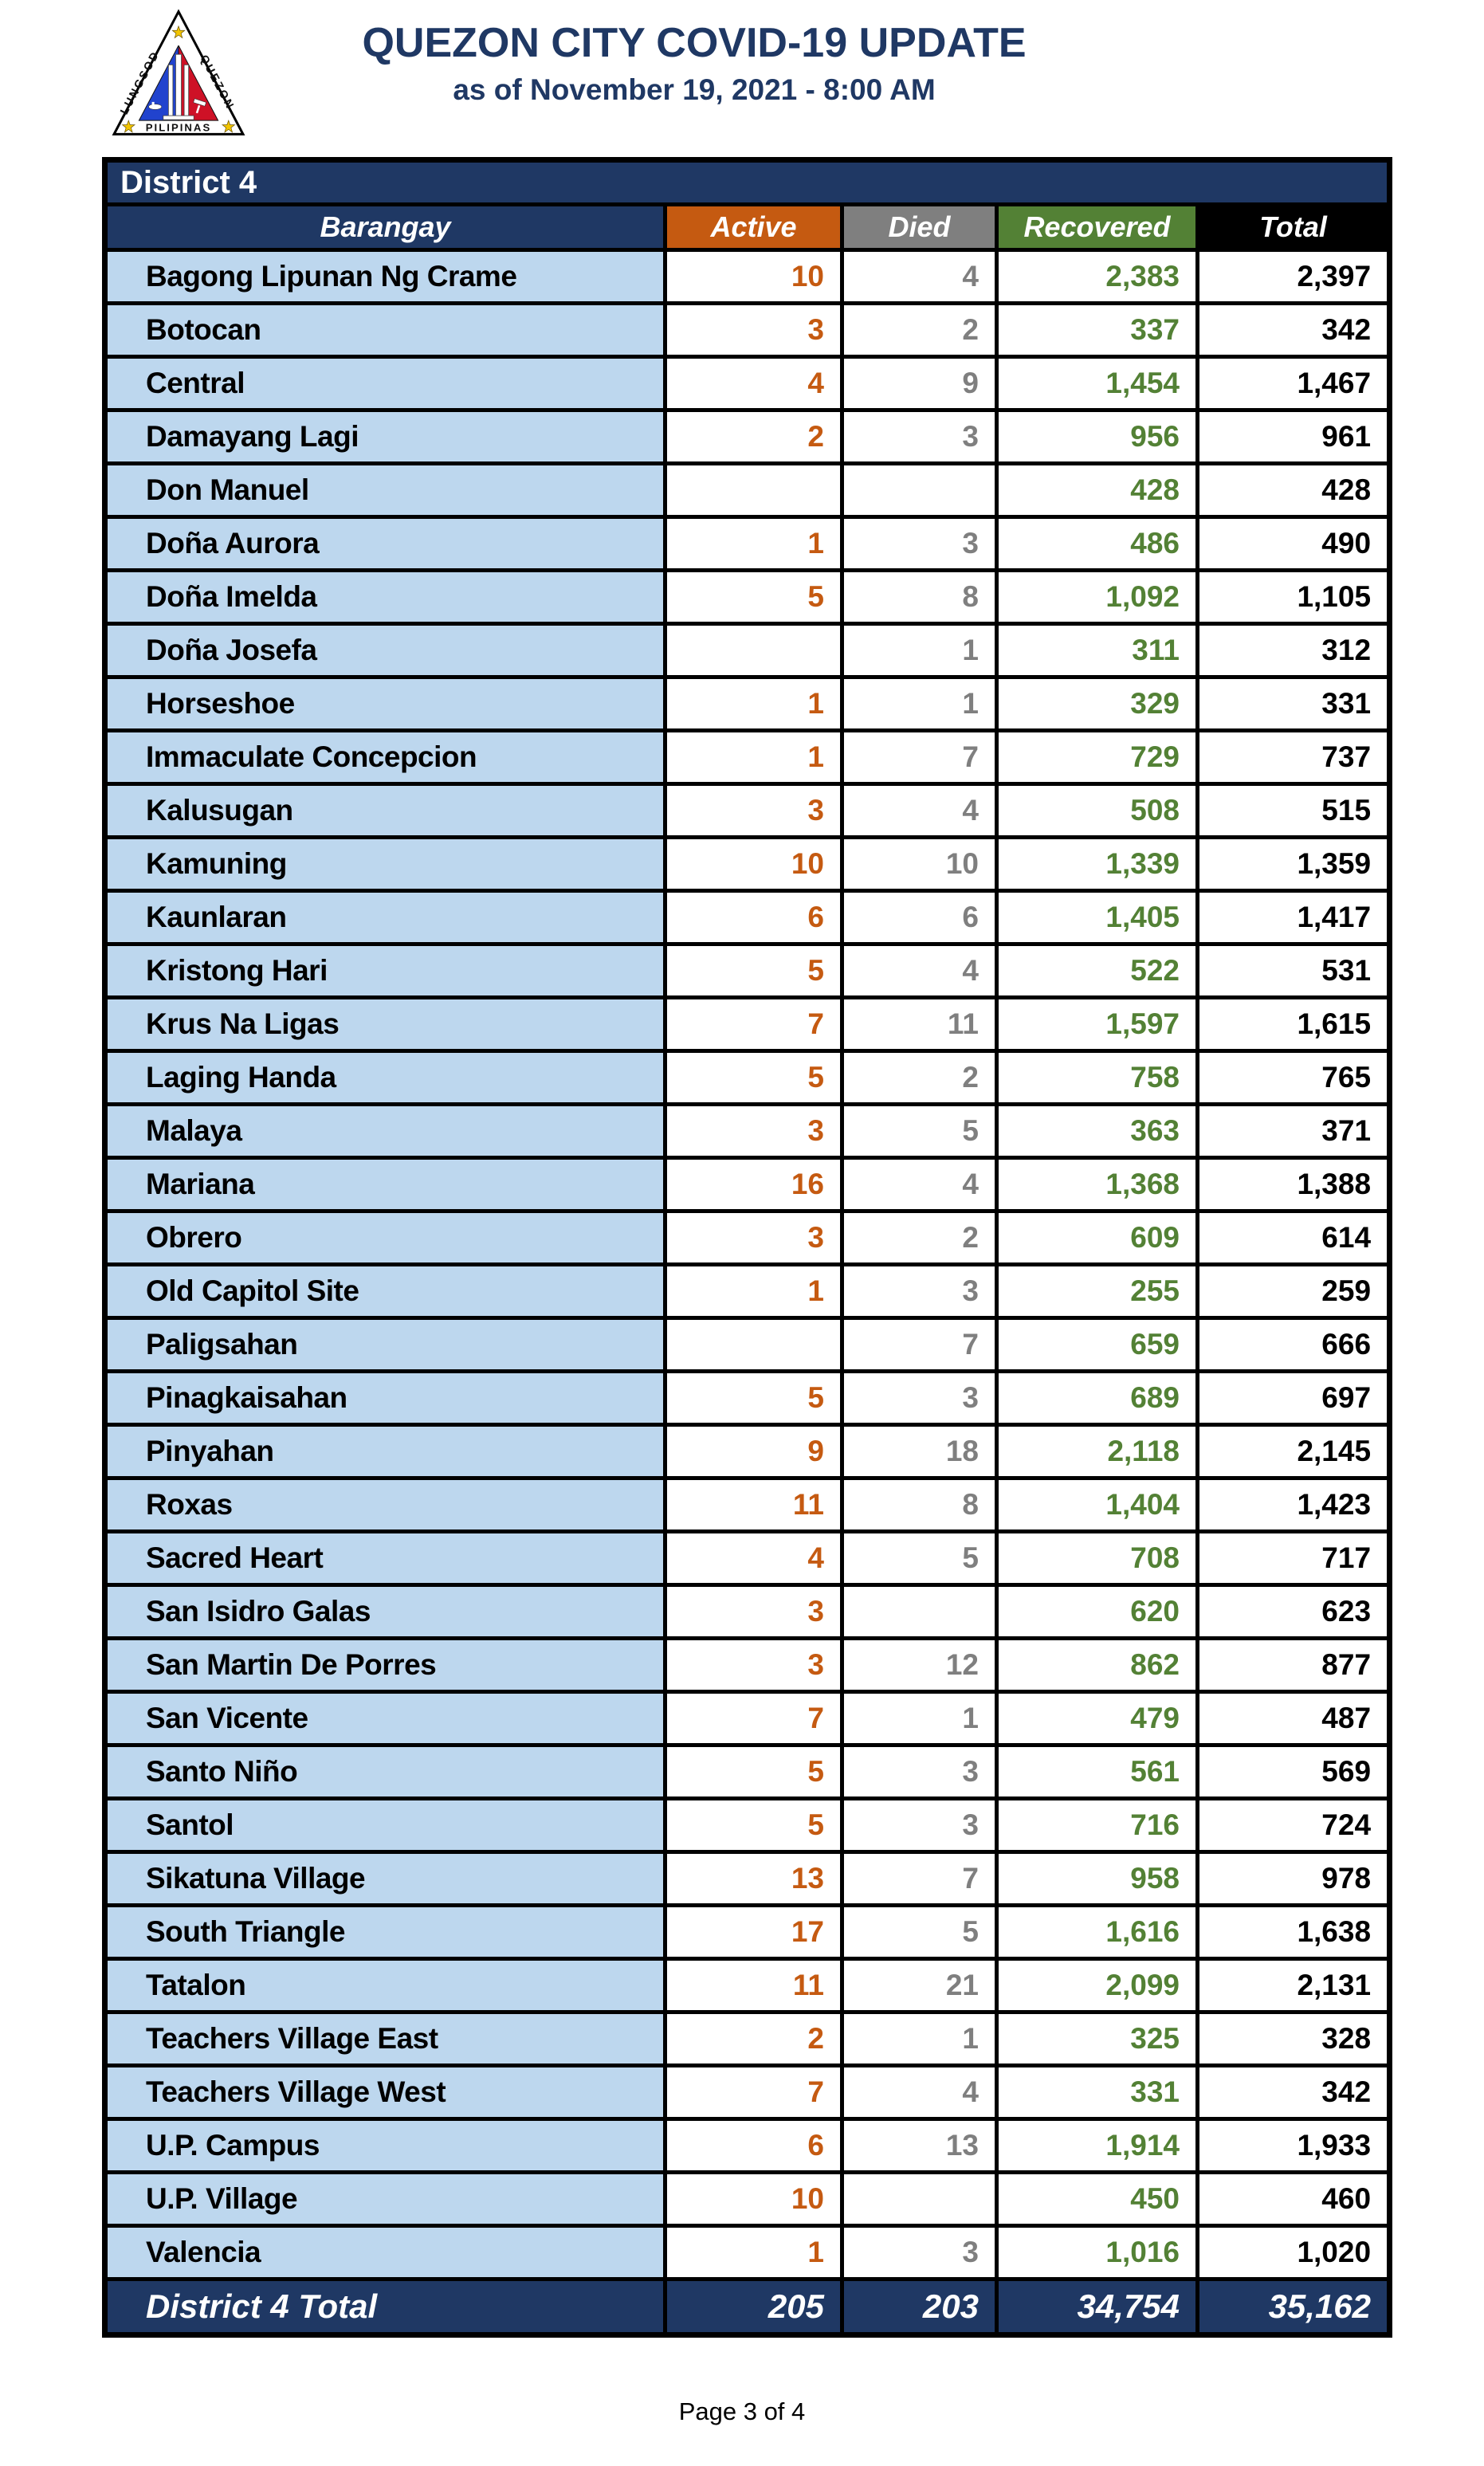  I want to click on table-row: Horseshoe 1 1 329 331, so click(747, 703).